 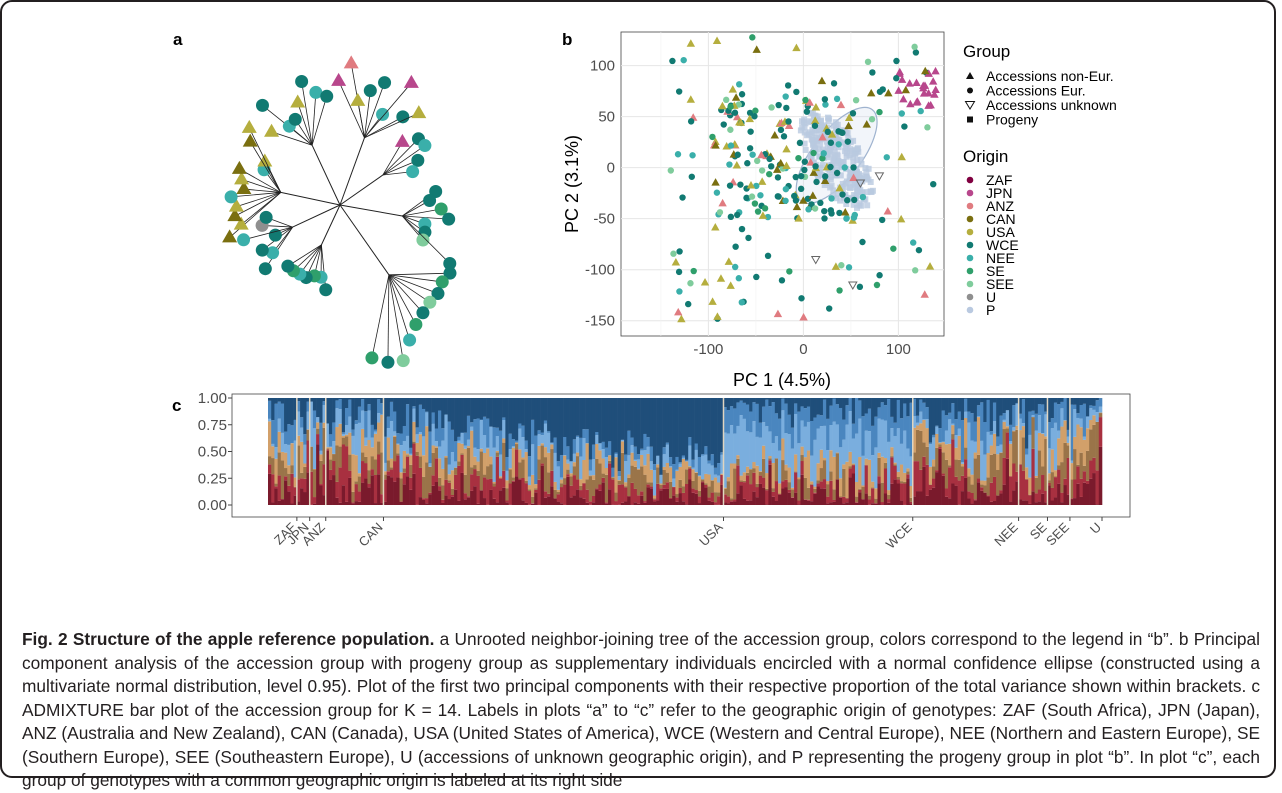 I want to click on admixture-ytick-label: 0.00, so click(x=212, y=505).